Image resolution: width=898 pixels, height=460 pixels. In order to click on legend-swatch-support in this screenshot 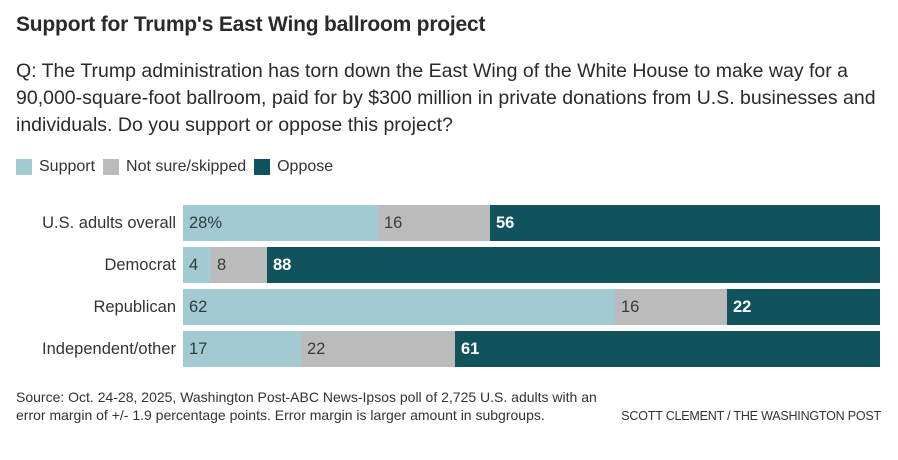, I will do `click(24, 167)`.